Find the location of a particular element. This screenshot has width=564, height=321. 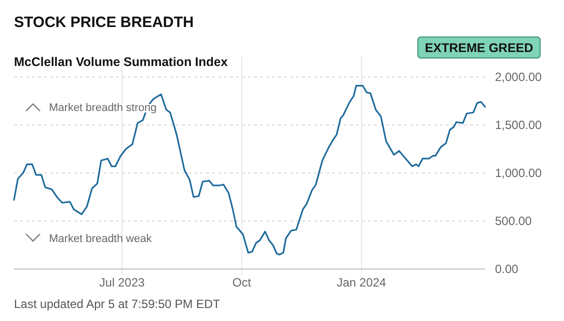

x-tick-label: Jul 2023 is located at coordinates (122, 283).